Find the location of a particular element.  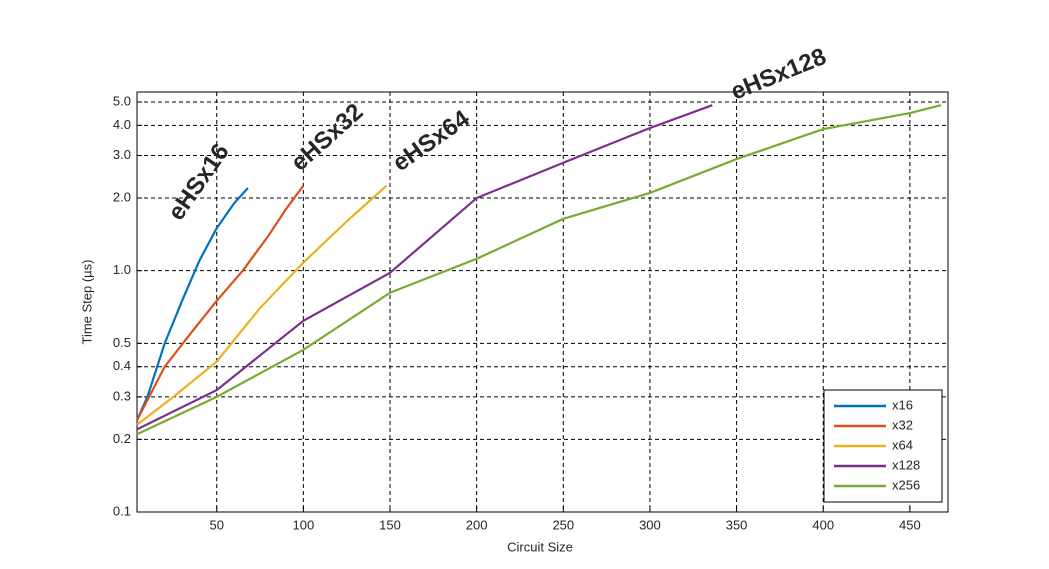

x-tick-label: 300 is located at coordinates (650, 524).